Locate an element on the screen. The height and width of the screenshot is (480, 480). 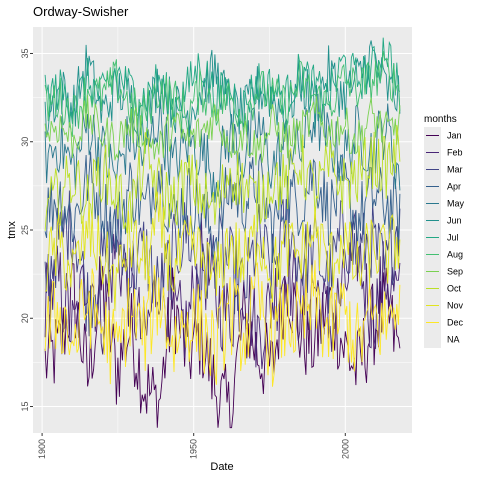
y-tick-label: 35 is located at coordinates (25, 53).